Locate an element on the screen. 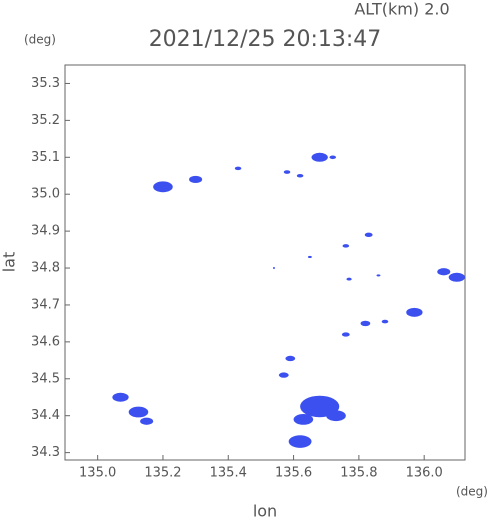  x-tick-label: 135.8 is located at coordinates (358, 473).